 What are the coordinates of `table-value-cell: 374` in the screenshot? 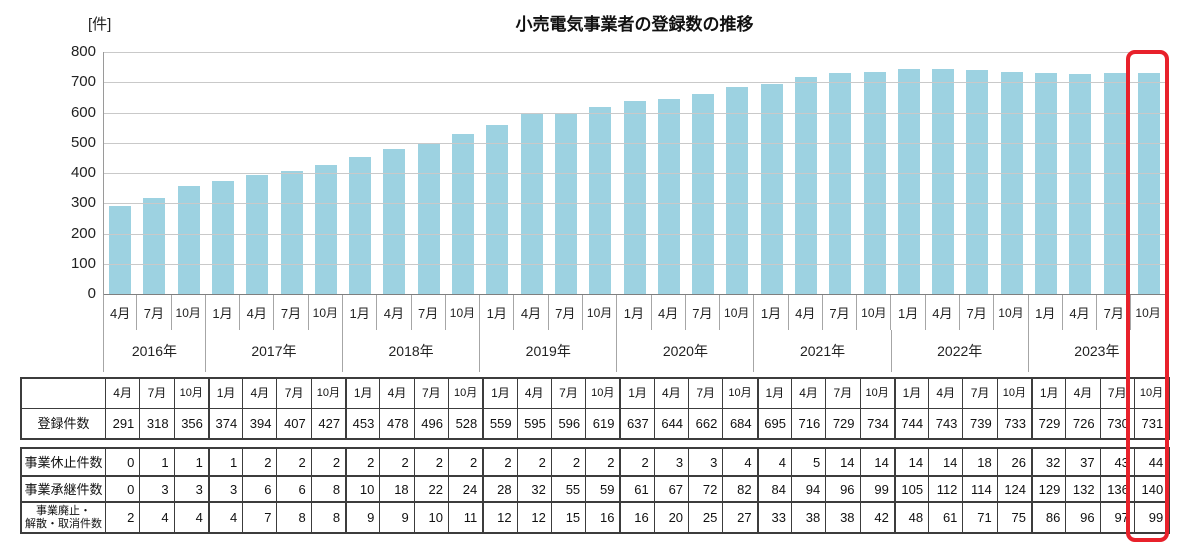 It's located at (225, 423).